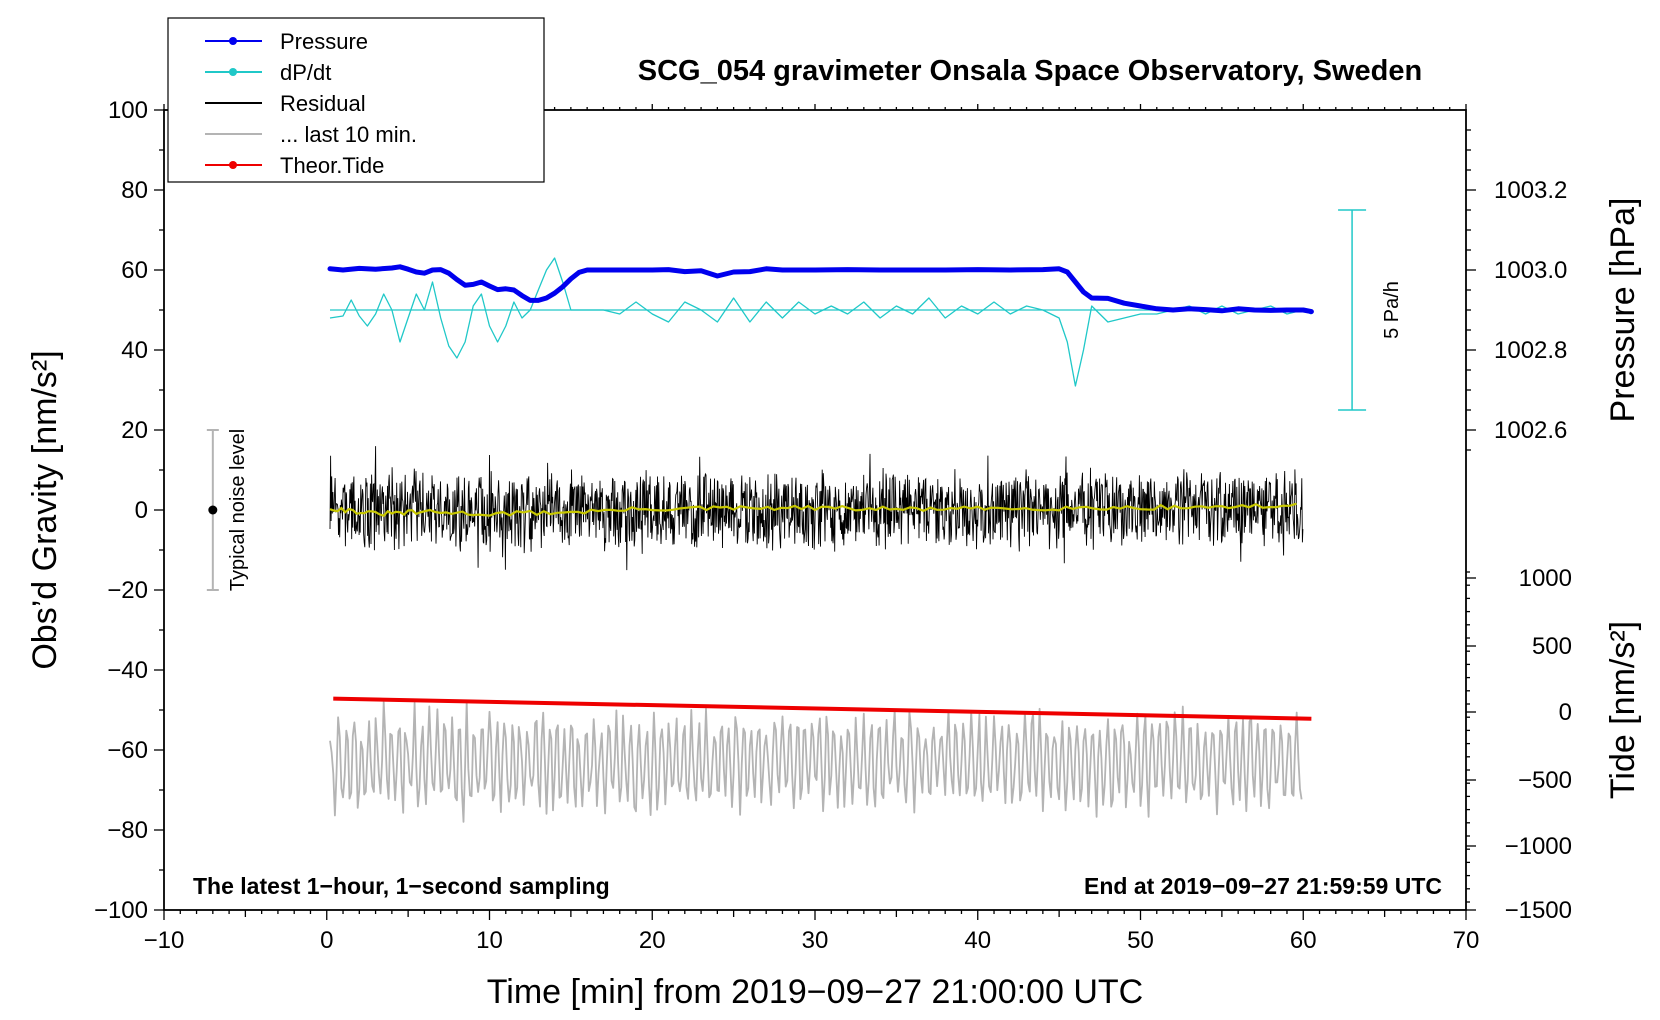  What do you see at coordinates (820, 289) in the screenshot?
I see `pressure-line` at bounding box center [820, 289].